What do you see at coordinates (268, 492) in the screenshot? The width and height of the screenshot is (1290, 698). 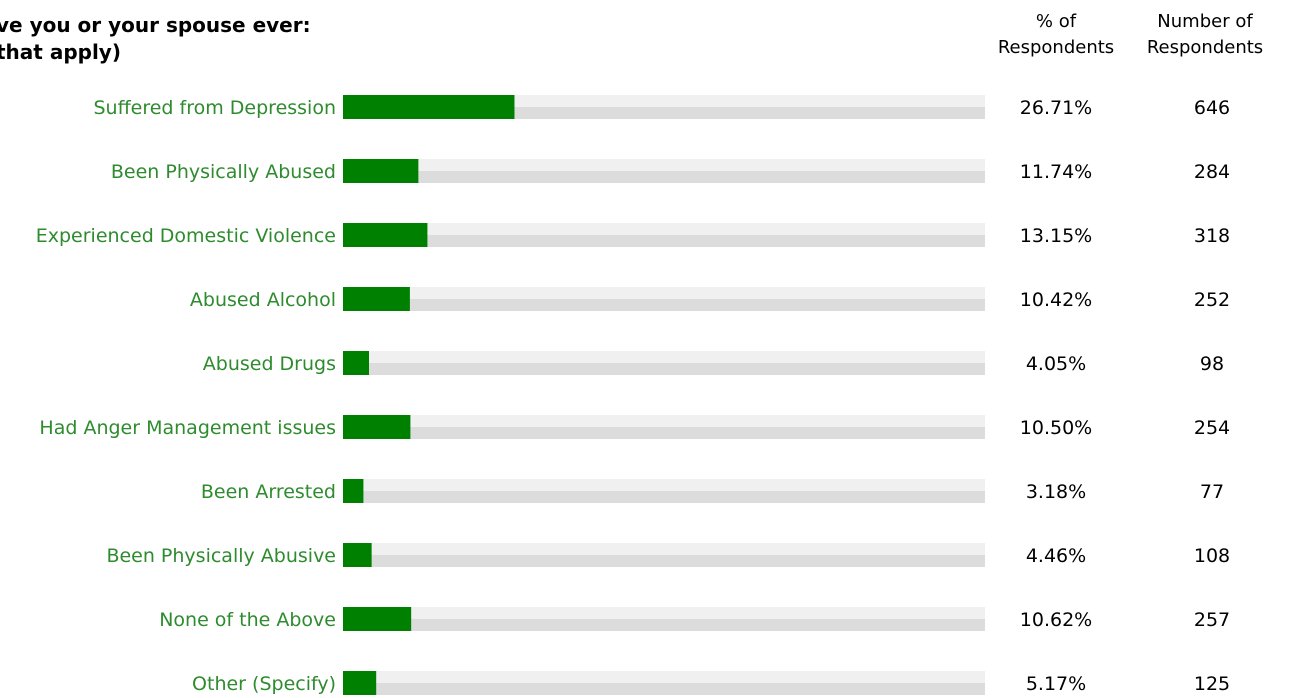 I see `category-label: Been Arrested` at bounding box center [268, 492].